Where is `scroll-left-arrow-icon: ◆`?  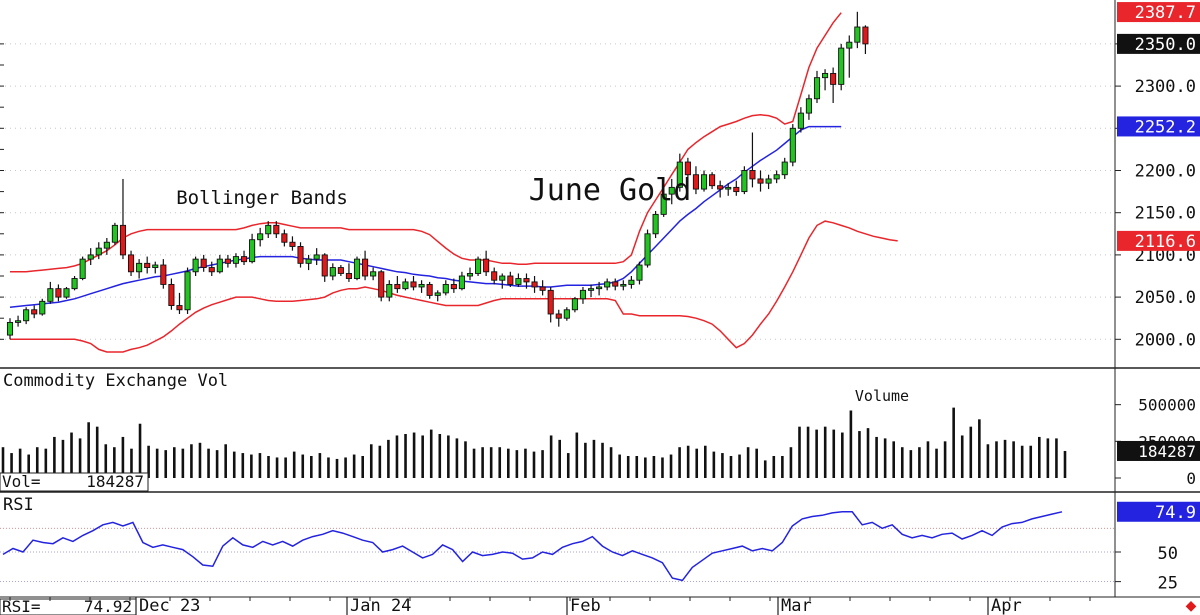 scroll-left-arrow-icon: ◆ is located at coordinates (1191, 606).